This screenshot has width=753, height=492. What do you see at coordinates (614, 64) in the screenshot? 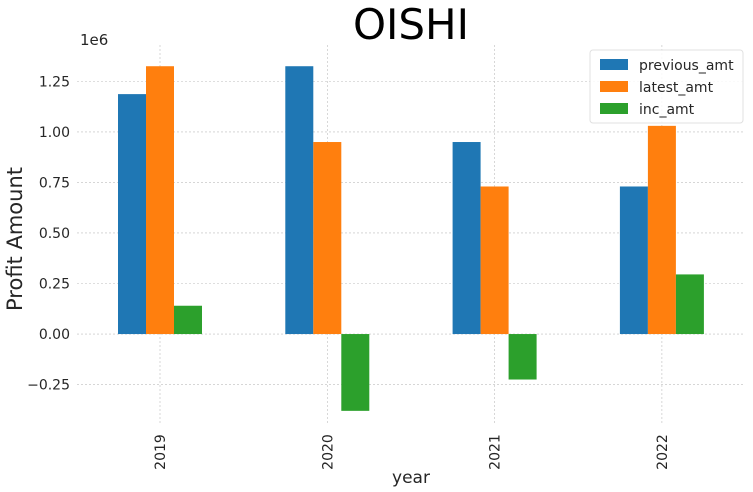
I see `legend-swatch-previous-amt` at bounding box center [614, 64].